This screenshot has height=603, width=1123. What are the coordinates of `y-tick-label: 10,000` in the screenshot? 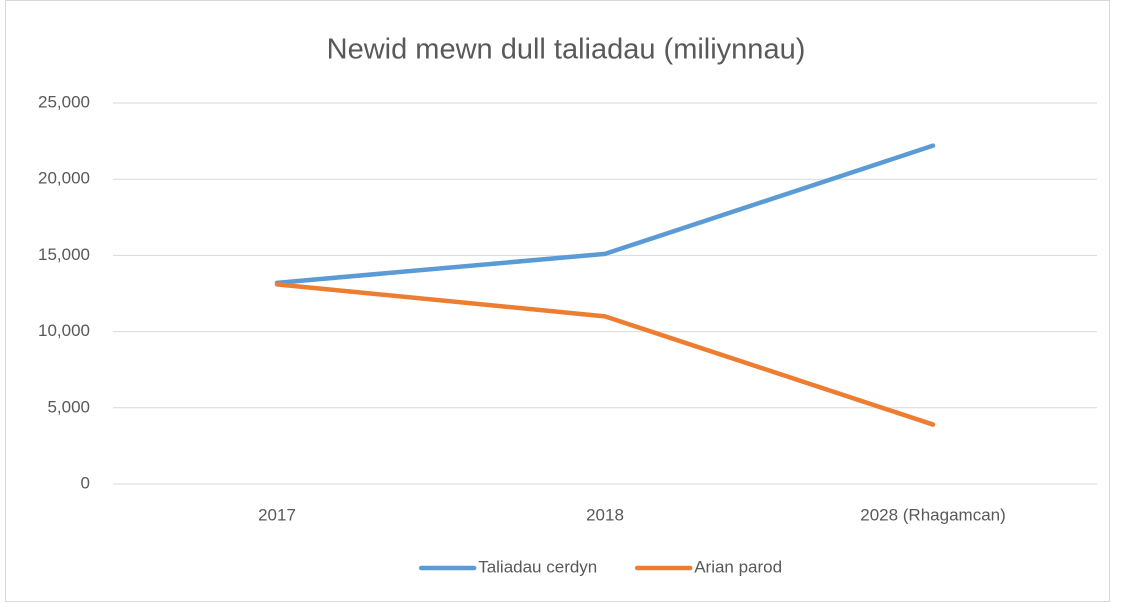 It's located at (64, 330).